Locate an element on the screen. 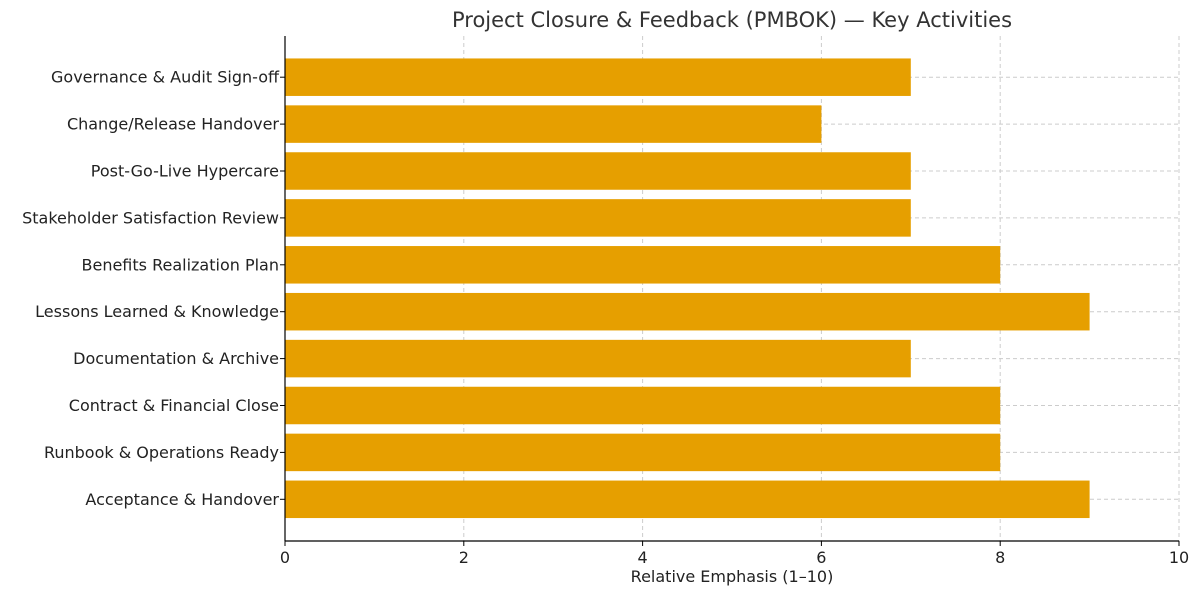 The height and width of the screenshot is (595, 1200). category-label: Lessons Learned & Knowledge is located at coordinates (157, 311).